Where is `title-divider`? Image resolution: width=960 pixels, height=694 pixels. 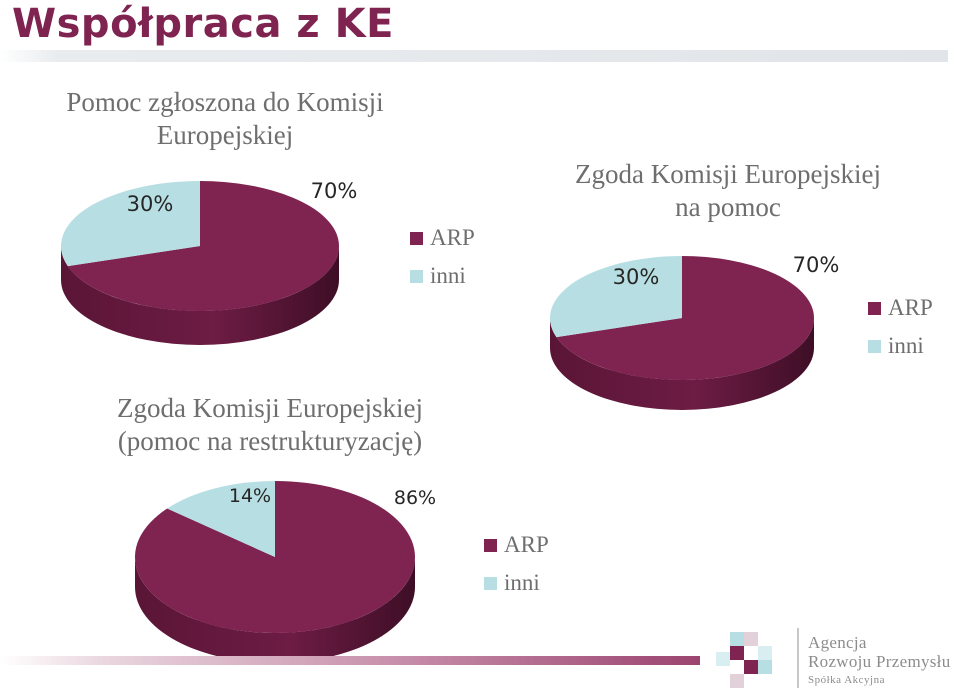
title-divider is located at coordinates (474, 56).